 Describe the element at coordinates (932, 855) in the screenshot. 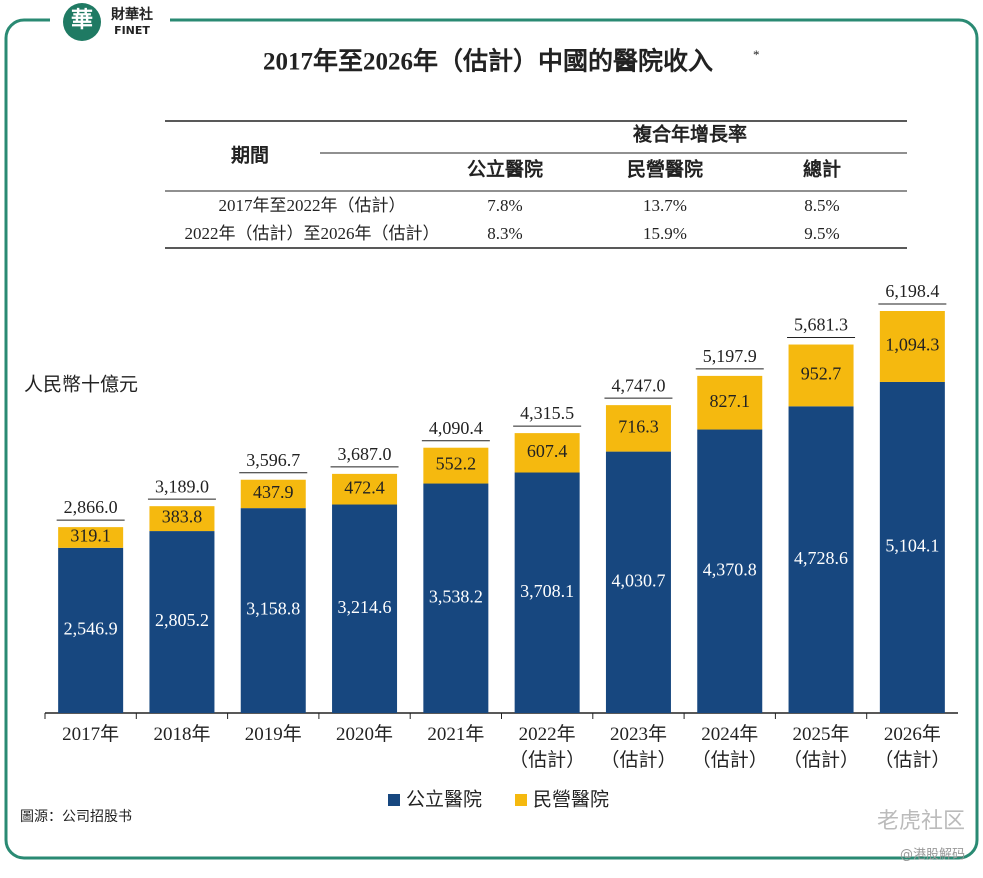

I see `watermark-handle: @港股解码` at that location.